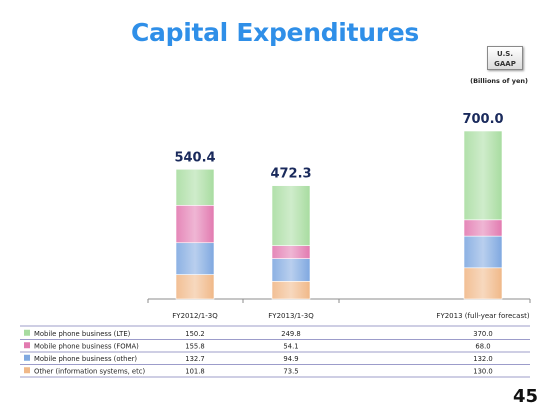  Describe the element at coordinates (194, 346) in the screenshot. I see `table-cell-value: 155.8` at that location.